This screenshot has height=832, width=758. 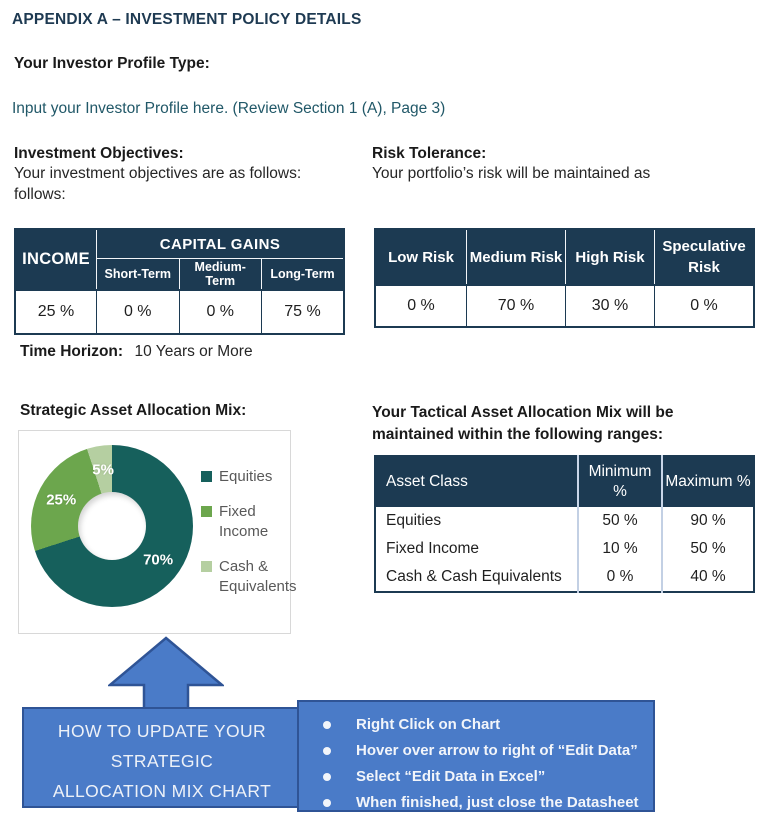 I want to click on table-row: Equities 50 % 90 %, so click(x=564, y=521).